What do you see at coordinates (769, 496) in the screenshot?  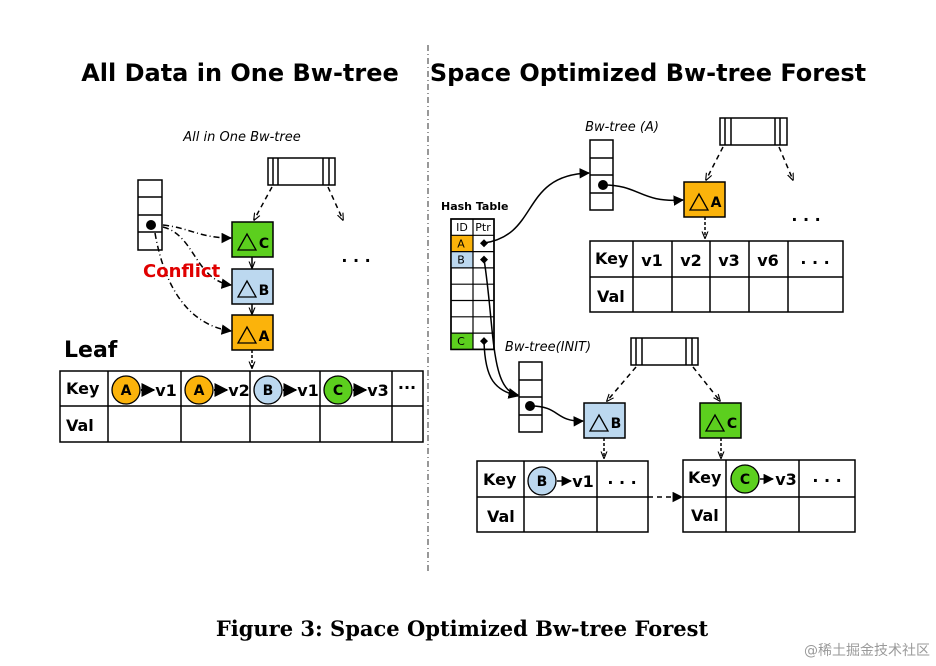 I see `leaf-table-c: Key Val C v3 . . .` at bounding box center [769, 496].